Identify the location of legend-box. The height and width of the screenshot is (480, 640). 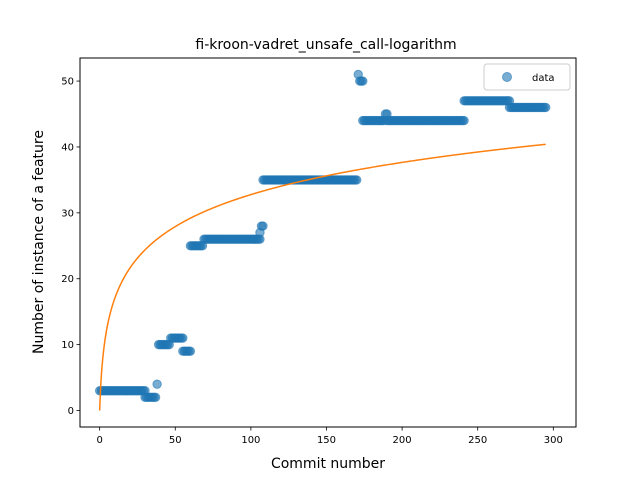
(527, 77).